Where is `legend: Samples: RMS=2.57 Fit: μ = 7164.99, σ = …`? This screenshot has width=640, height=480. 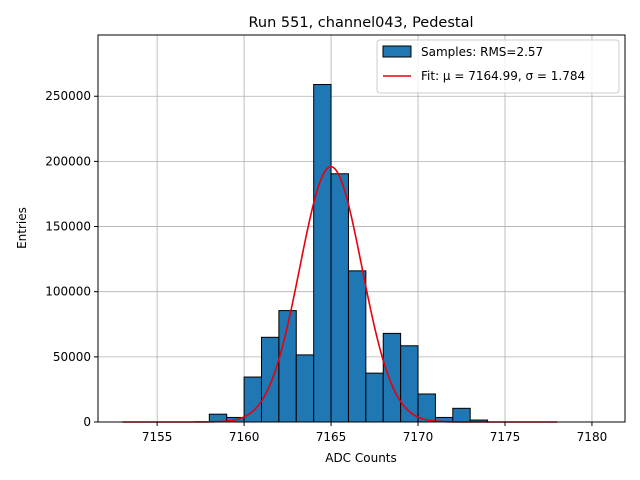 legend: Samples: RMS=2.57 Fit: μ = 7164.99, σ = … is located at coordinates (498, 66).